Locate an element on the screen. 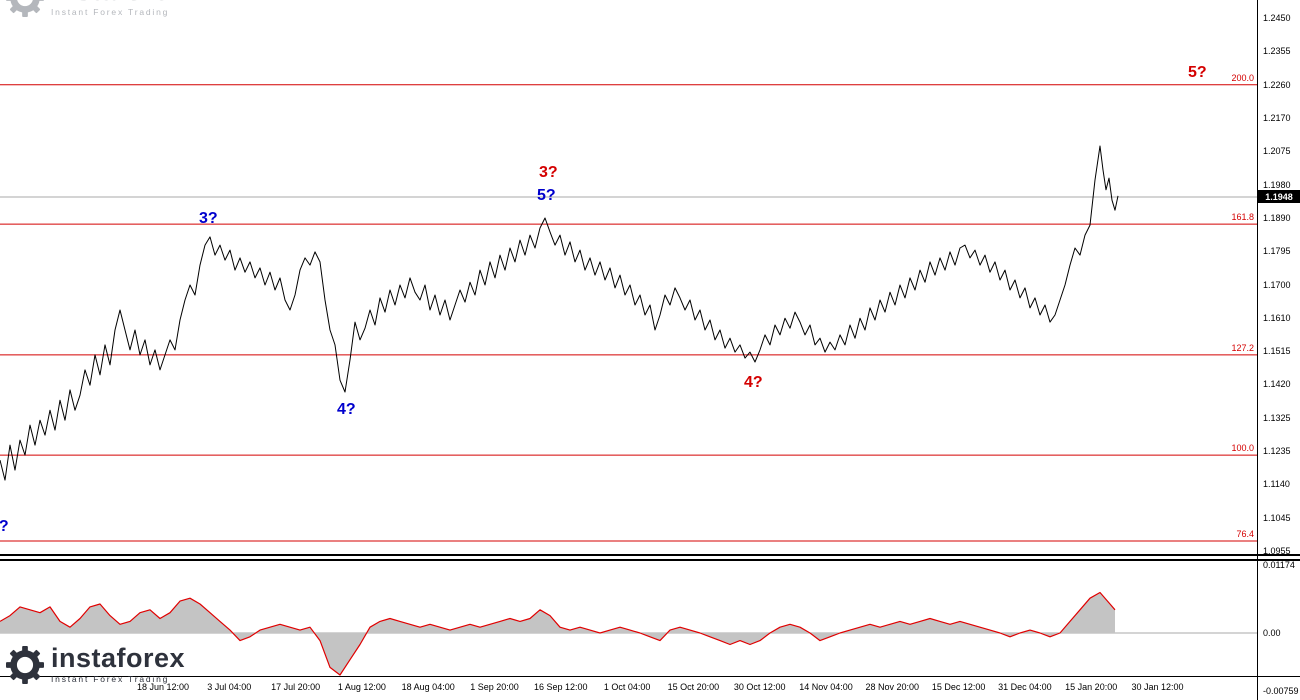  time-axis-tick: 30 Oct 12:00 is located at coordinates (759, 687).